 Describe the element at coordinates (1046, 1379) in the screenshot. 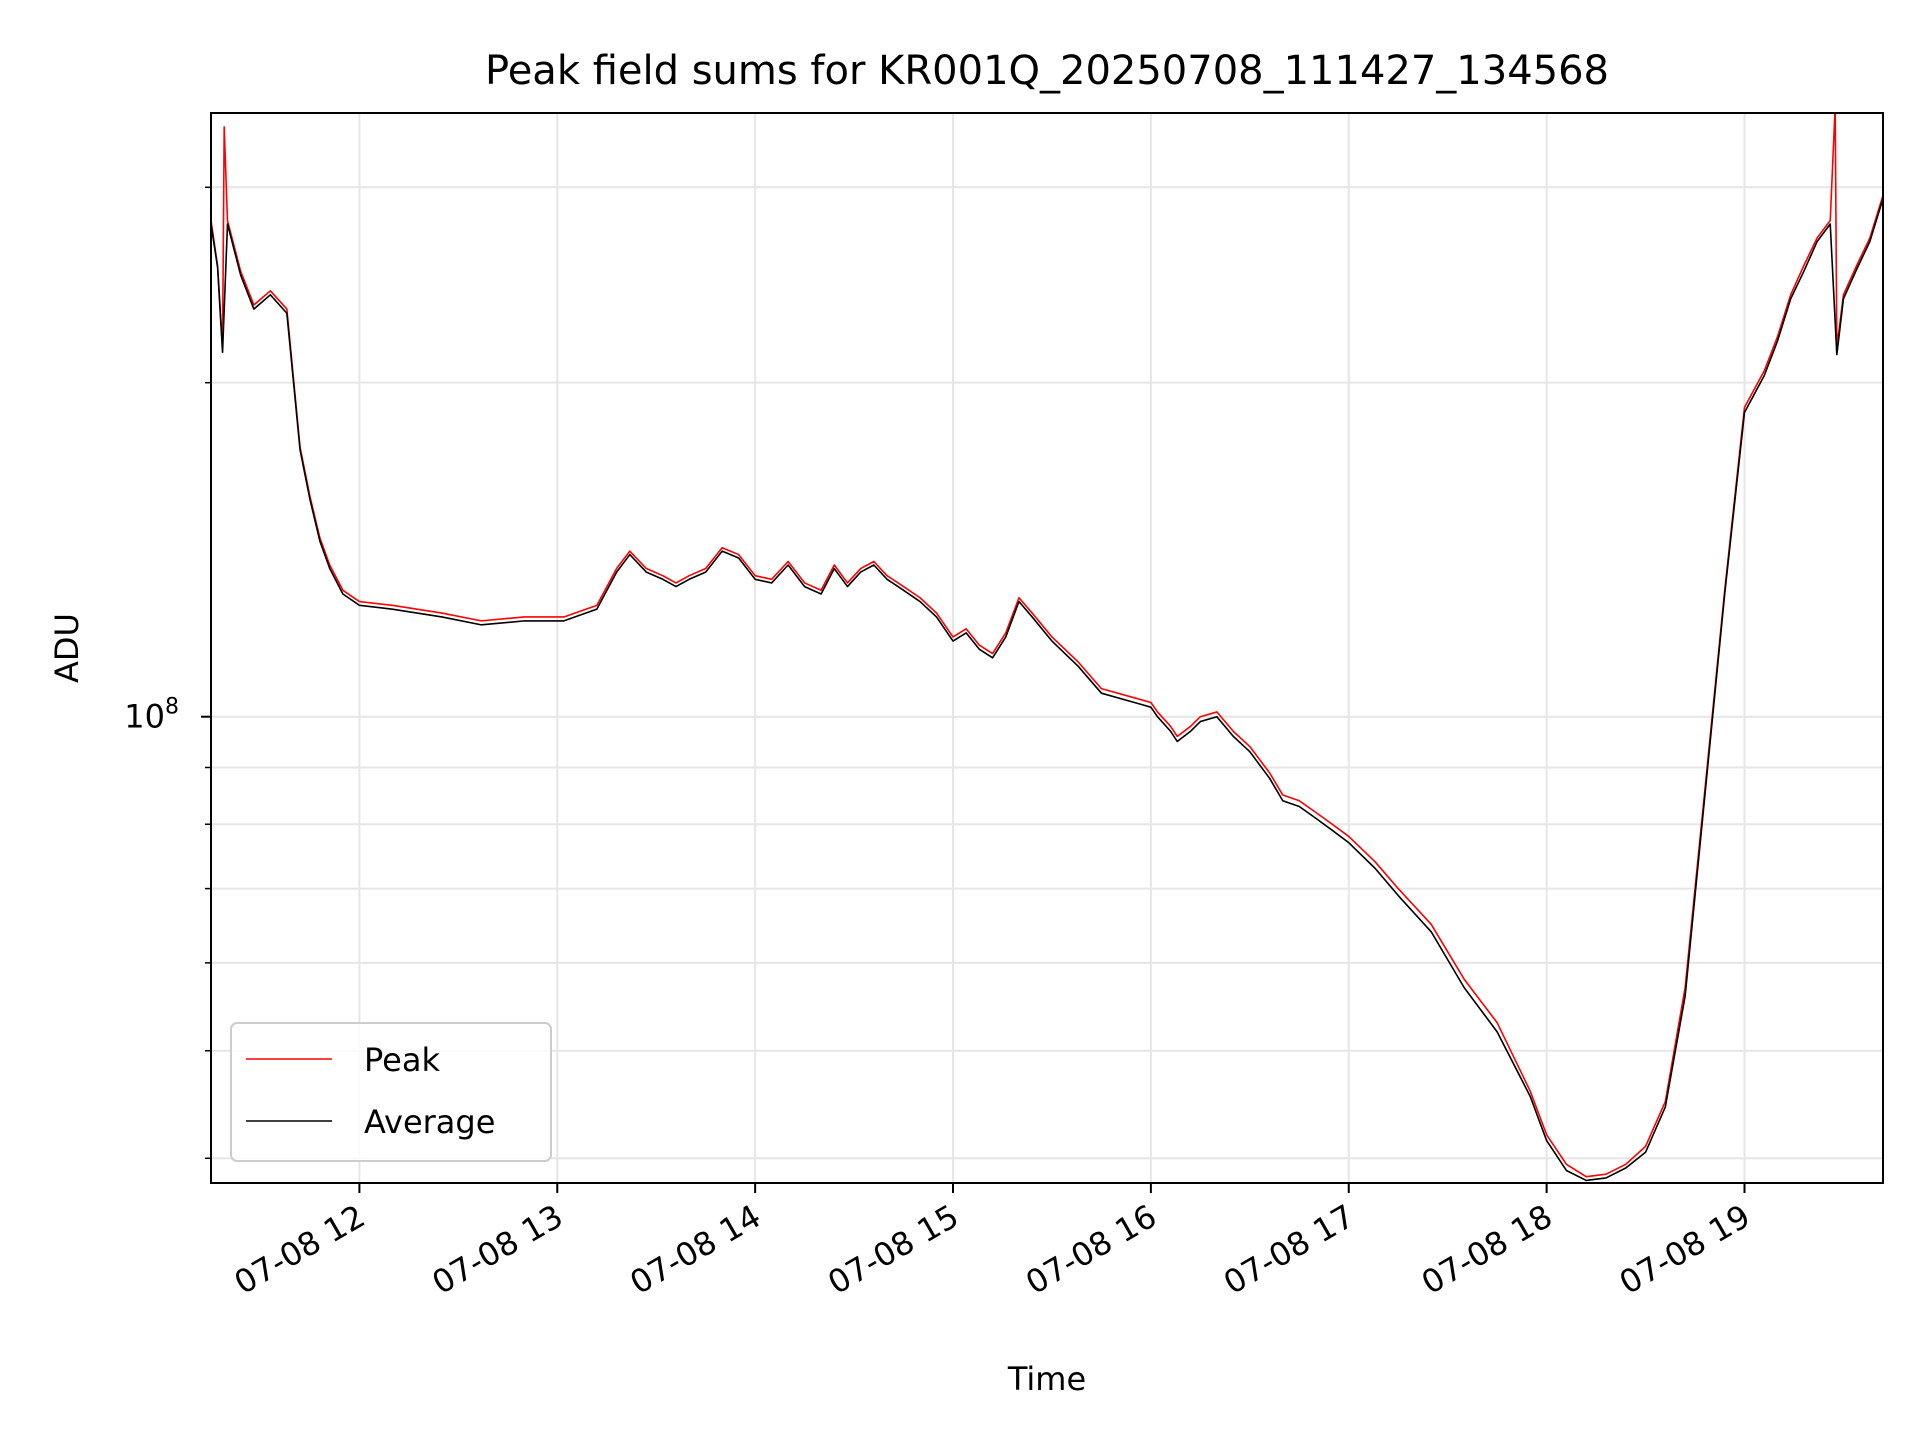

I see `x-axis-title: Time` at that location.